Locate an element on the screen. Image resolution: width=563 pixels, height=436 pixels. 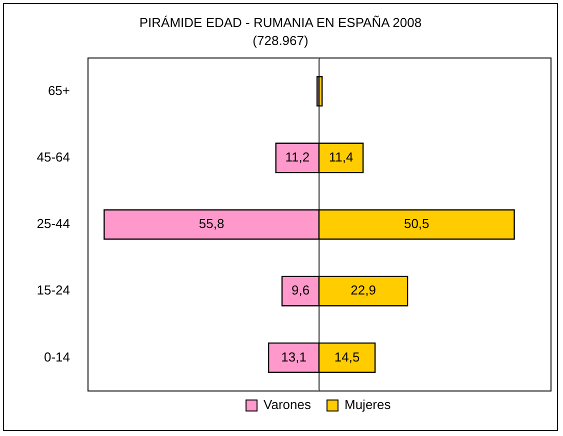
data-label: 22,9 is located at coordinates (363, 290).